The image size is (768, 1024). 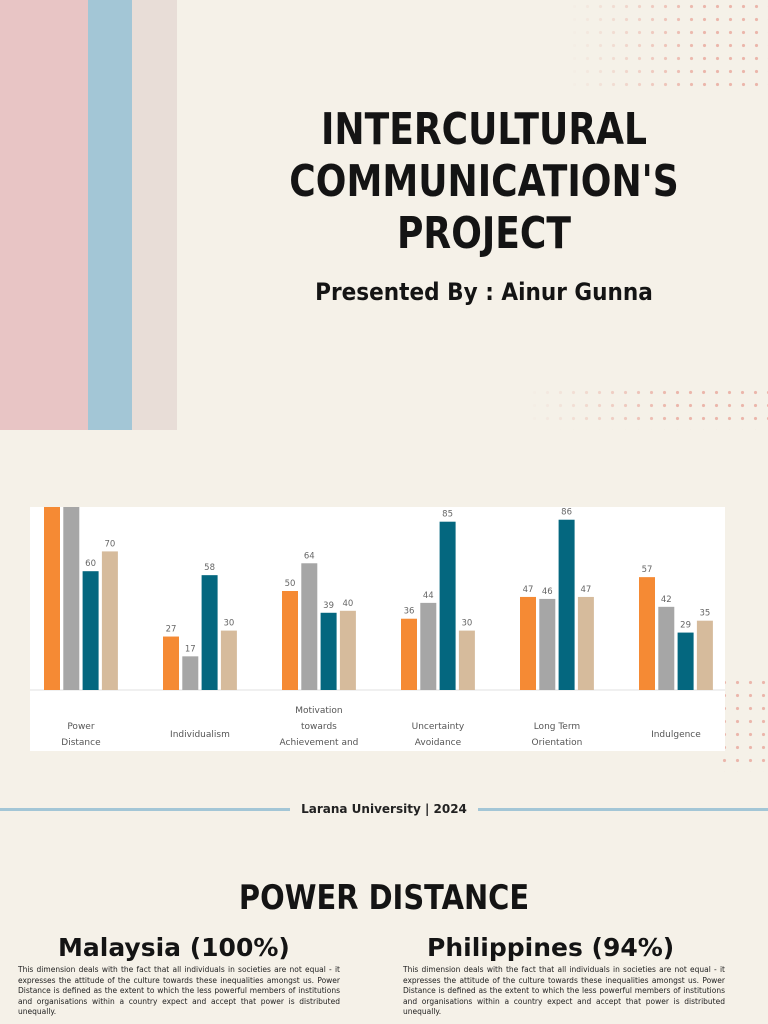 I want to click on dot-pattern-bottom-right, so click(x=648, y=408).